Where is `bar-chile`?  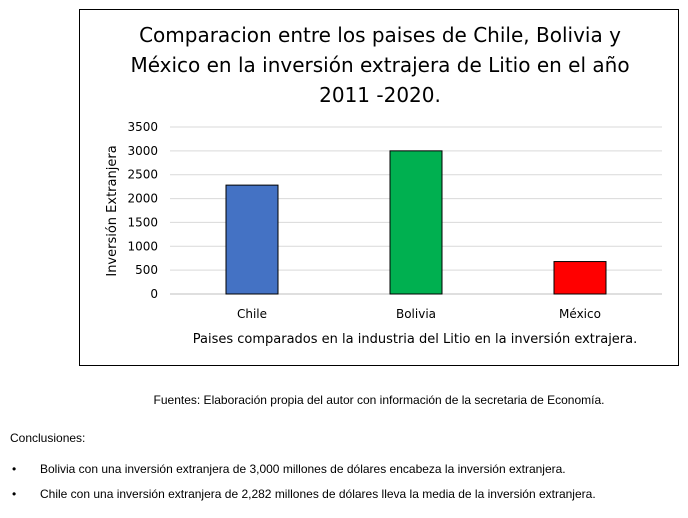
bar-chile is located at coordinates (252, 239).